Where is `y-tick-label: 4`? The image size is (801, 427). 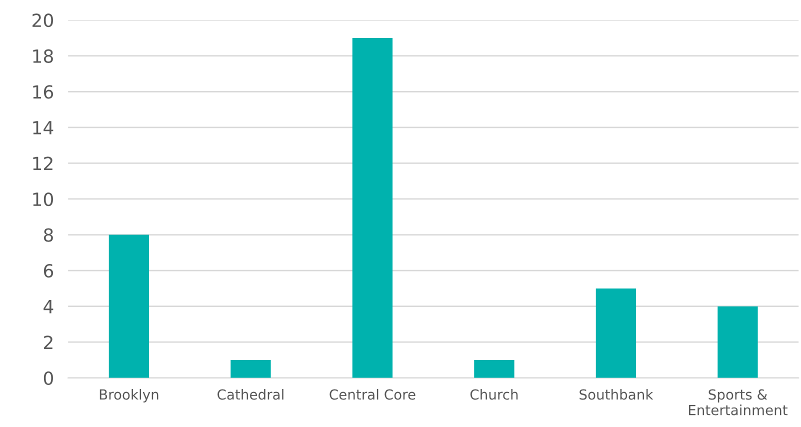
y-tick-label: 4 is located at coordinates (49, 307).